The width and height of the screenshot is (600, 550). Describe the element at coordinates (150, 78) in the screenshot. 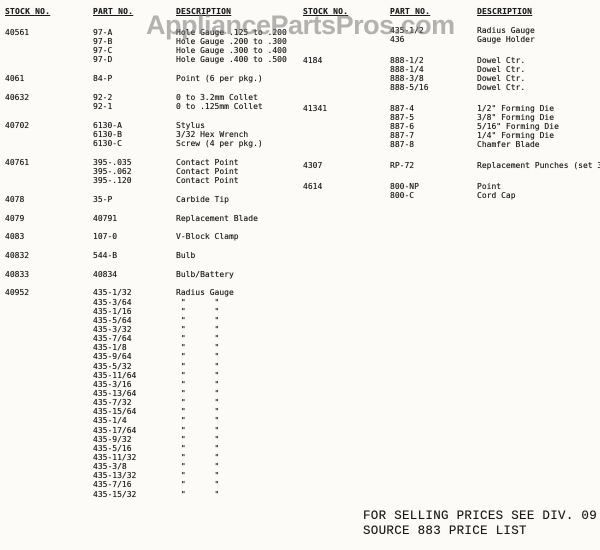

I see `part-group: 4061 84-P Point (6 per pkg.)` at that location.